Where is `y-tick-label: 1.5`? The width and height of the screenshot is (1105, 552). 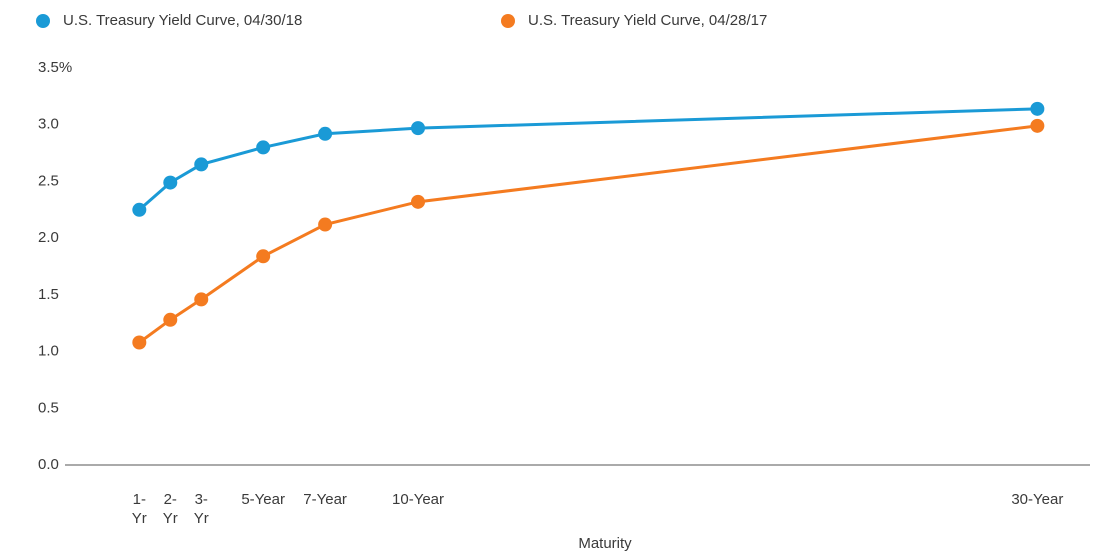 y-tick-label: 1.5 is located at coordinates (48, 294).